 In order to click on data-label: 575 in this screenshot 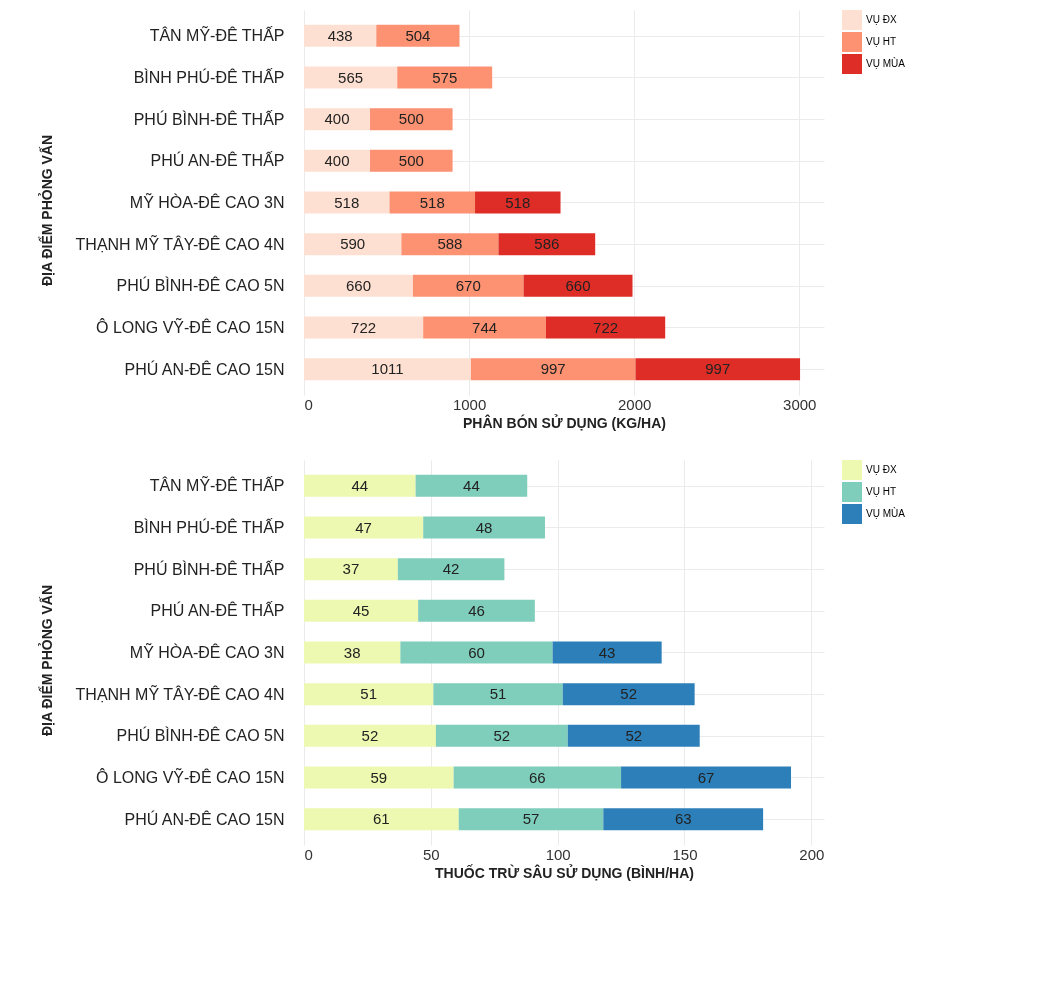, I will do `click(445, 77)`.